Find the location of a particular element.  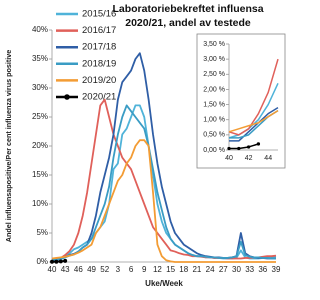

x-tick-label: 27 is located at coordinates (223, 269).